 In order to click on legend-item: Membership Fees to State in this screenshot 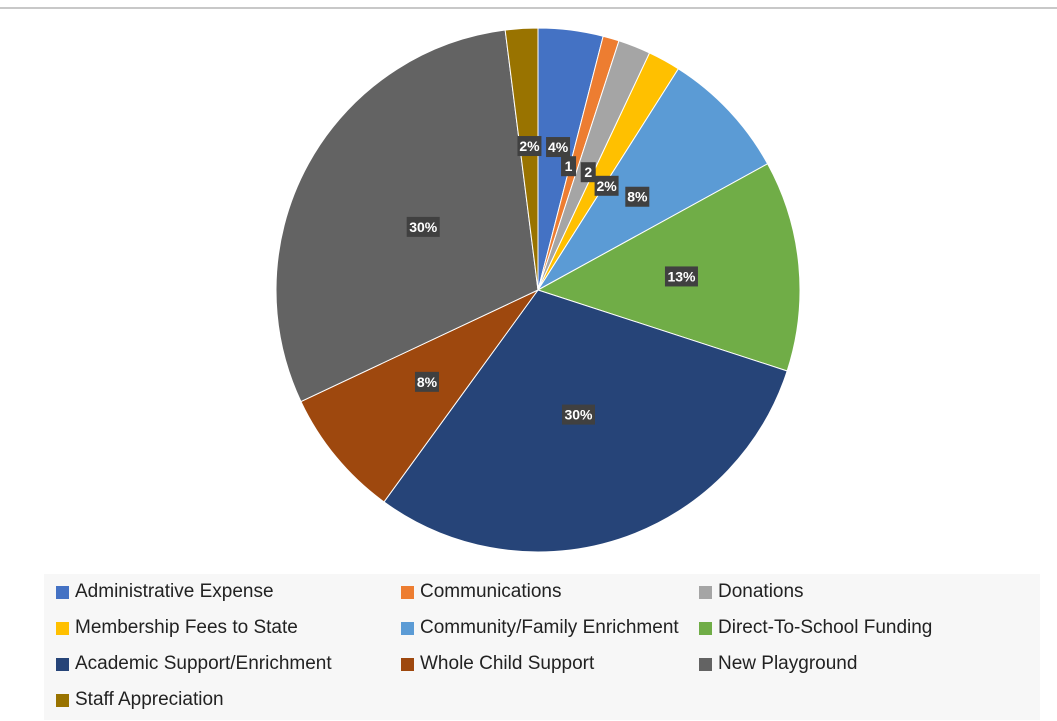, I will do `click(177, 628)`.